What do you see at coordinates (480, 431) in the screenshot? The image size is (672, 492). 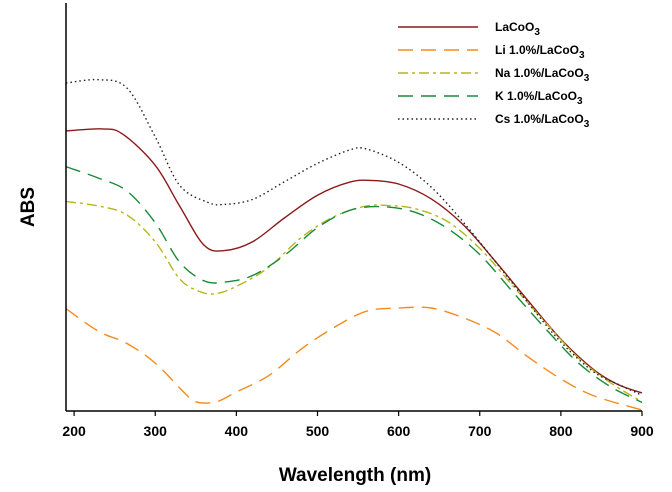 I see `x-tick-label: 700` at bounding box center [480, 431].